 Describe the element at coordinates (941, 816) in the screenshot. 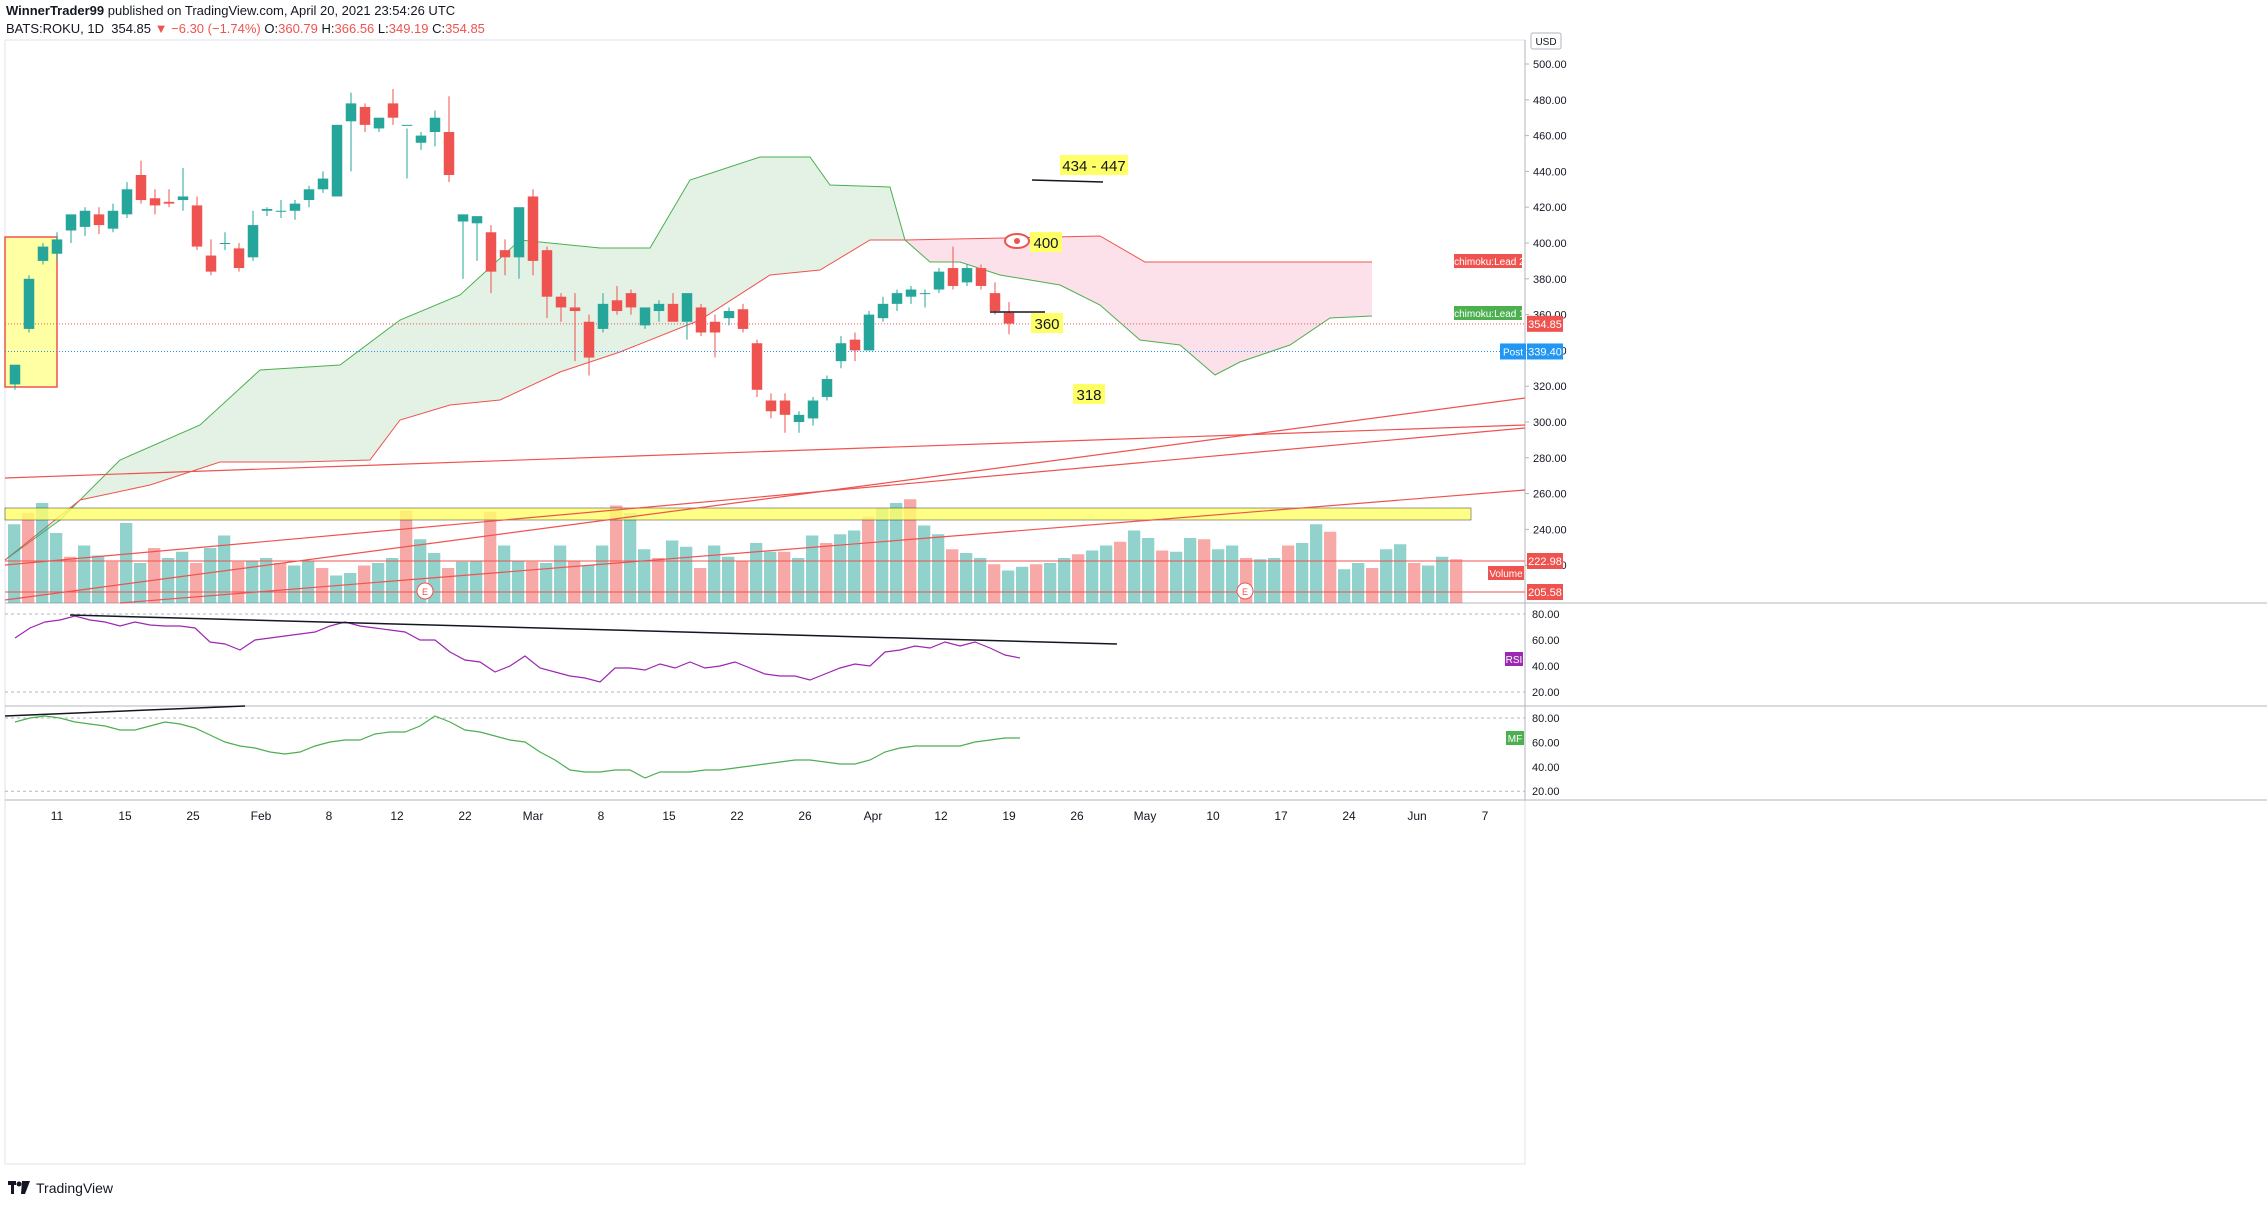

I see `x-tick-label: 12` at that location.